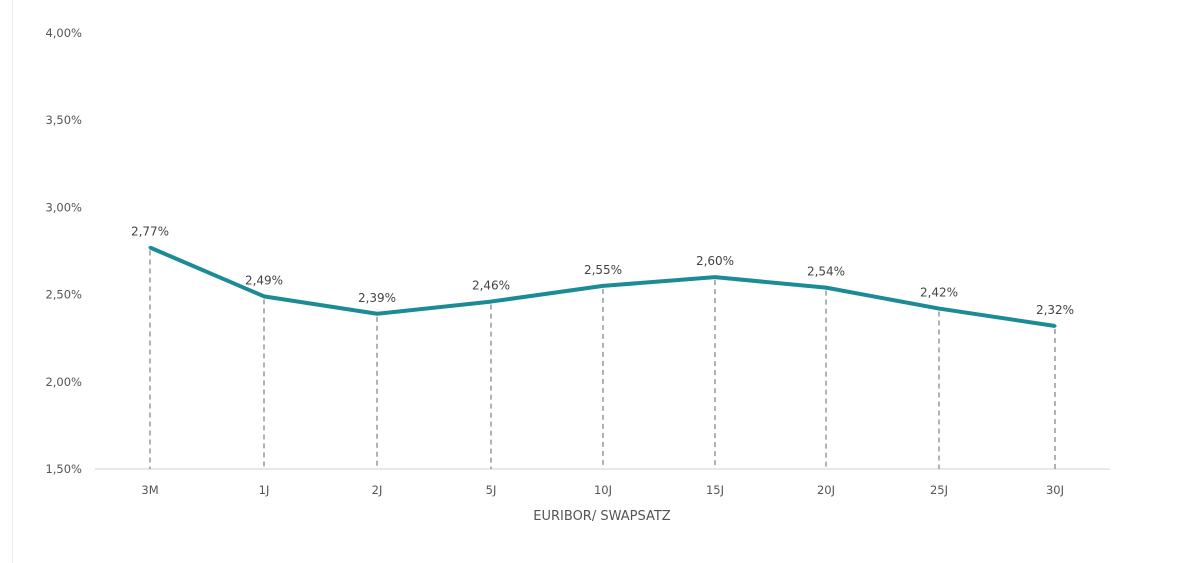 Image resolution: width=1200 pixels, height=563 pixels. What do you see at coordinates (63, 33) in the screenshot?
I see `y-tick-label: 4,00%` at bounding box center [63, 33].